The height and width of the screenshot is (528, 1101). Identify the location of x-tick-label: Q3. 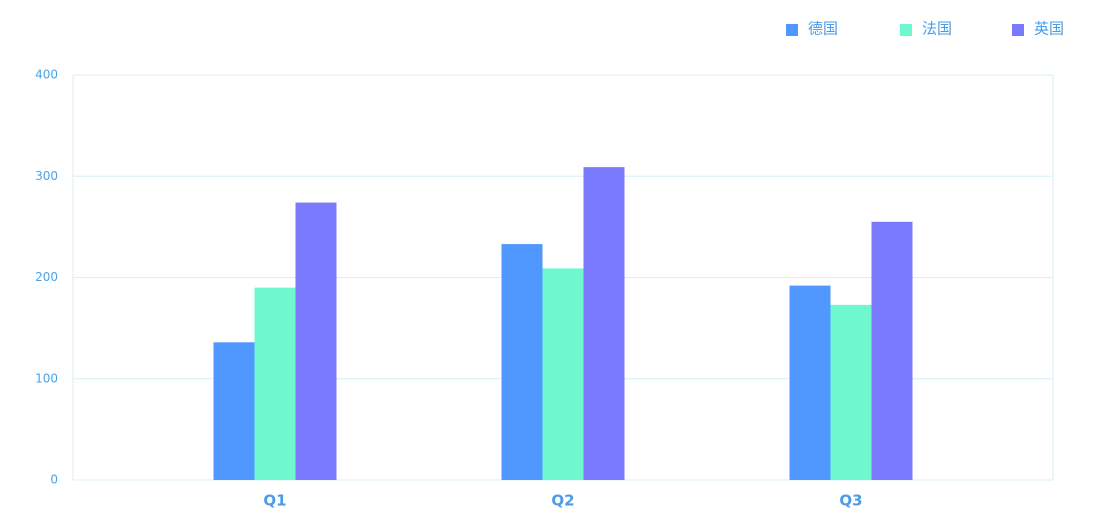
(850, 501).